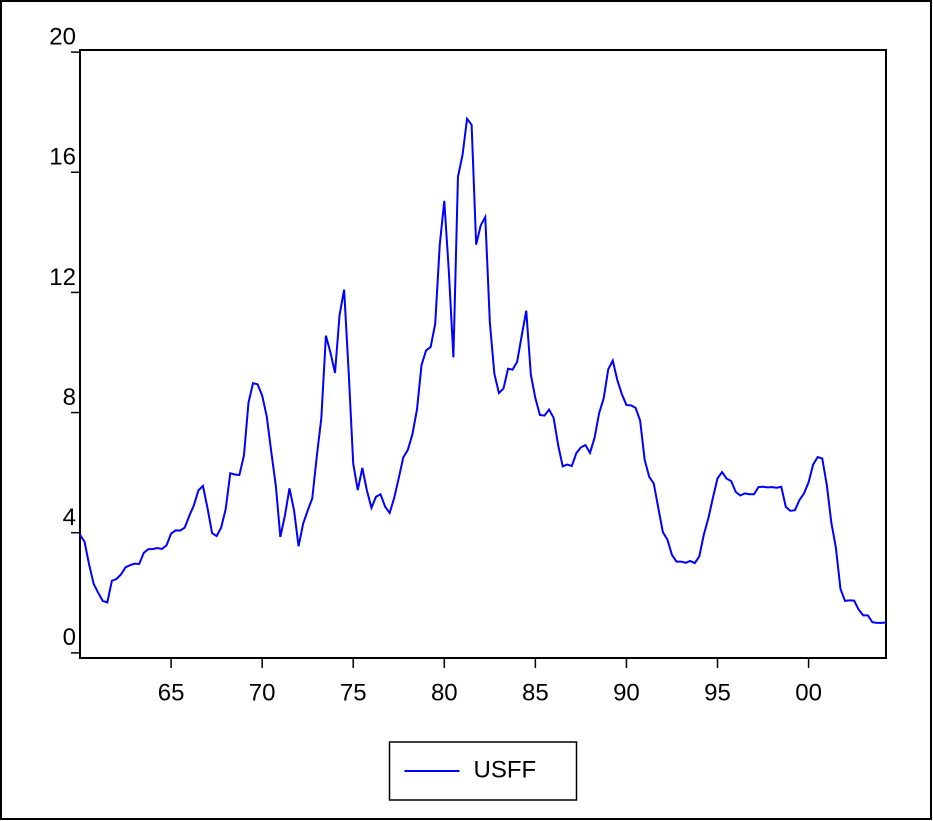  I want to click on x-tick-label: 75, so click(353, 692).